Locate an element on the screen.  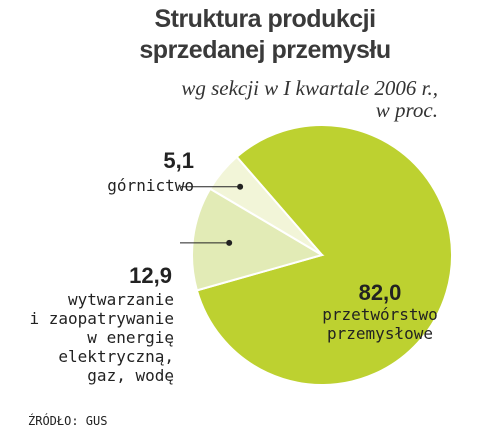
slice-mining is located at coordinates (265, 205).